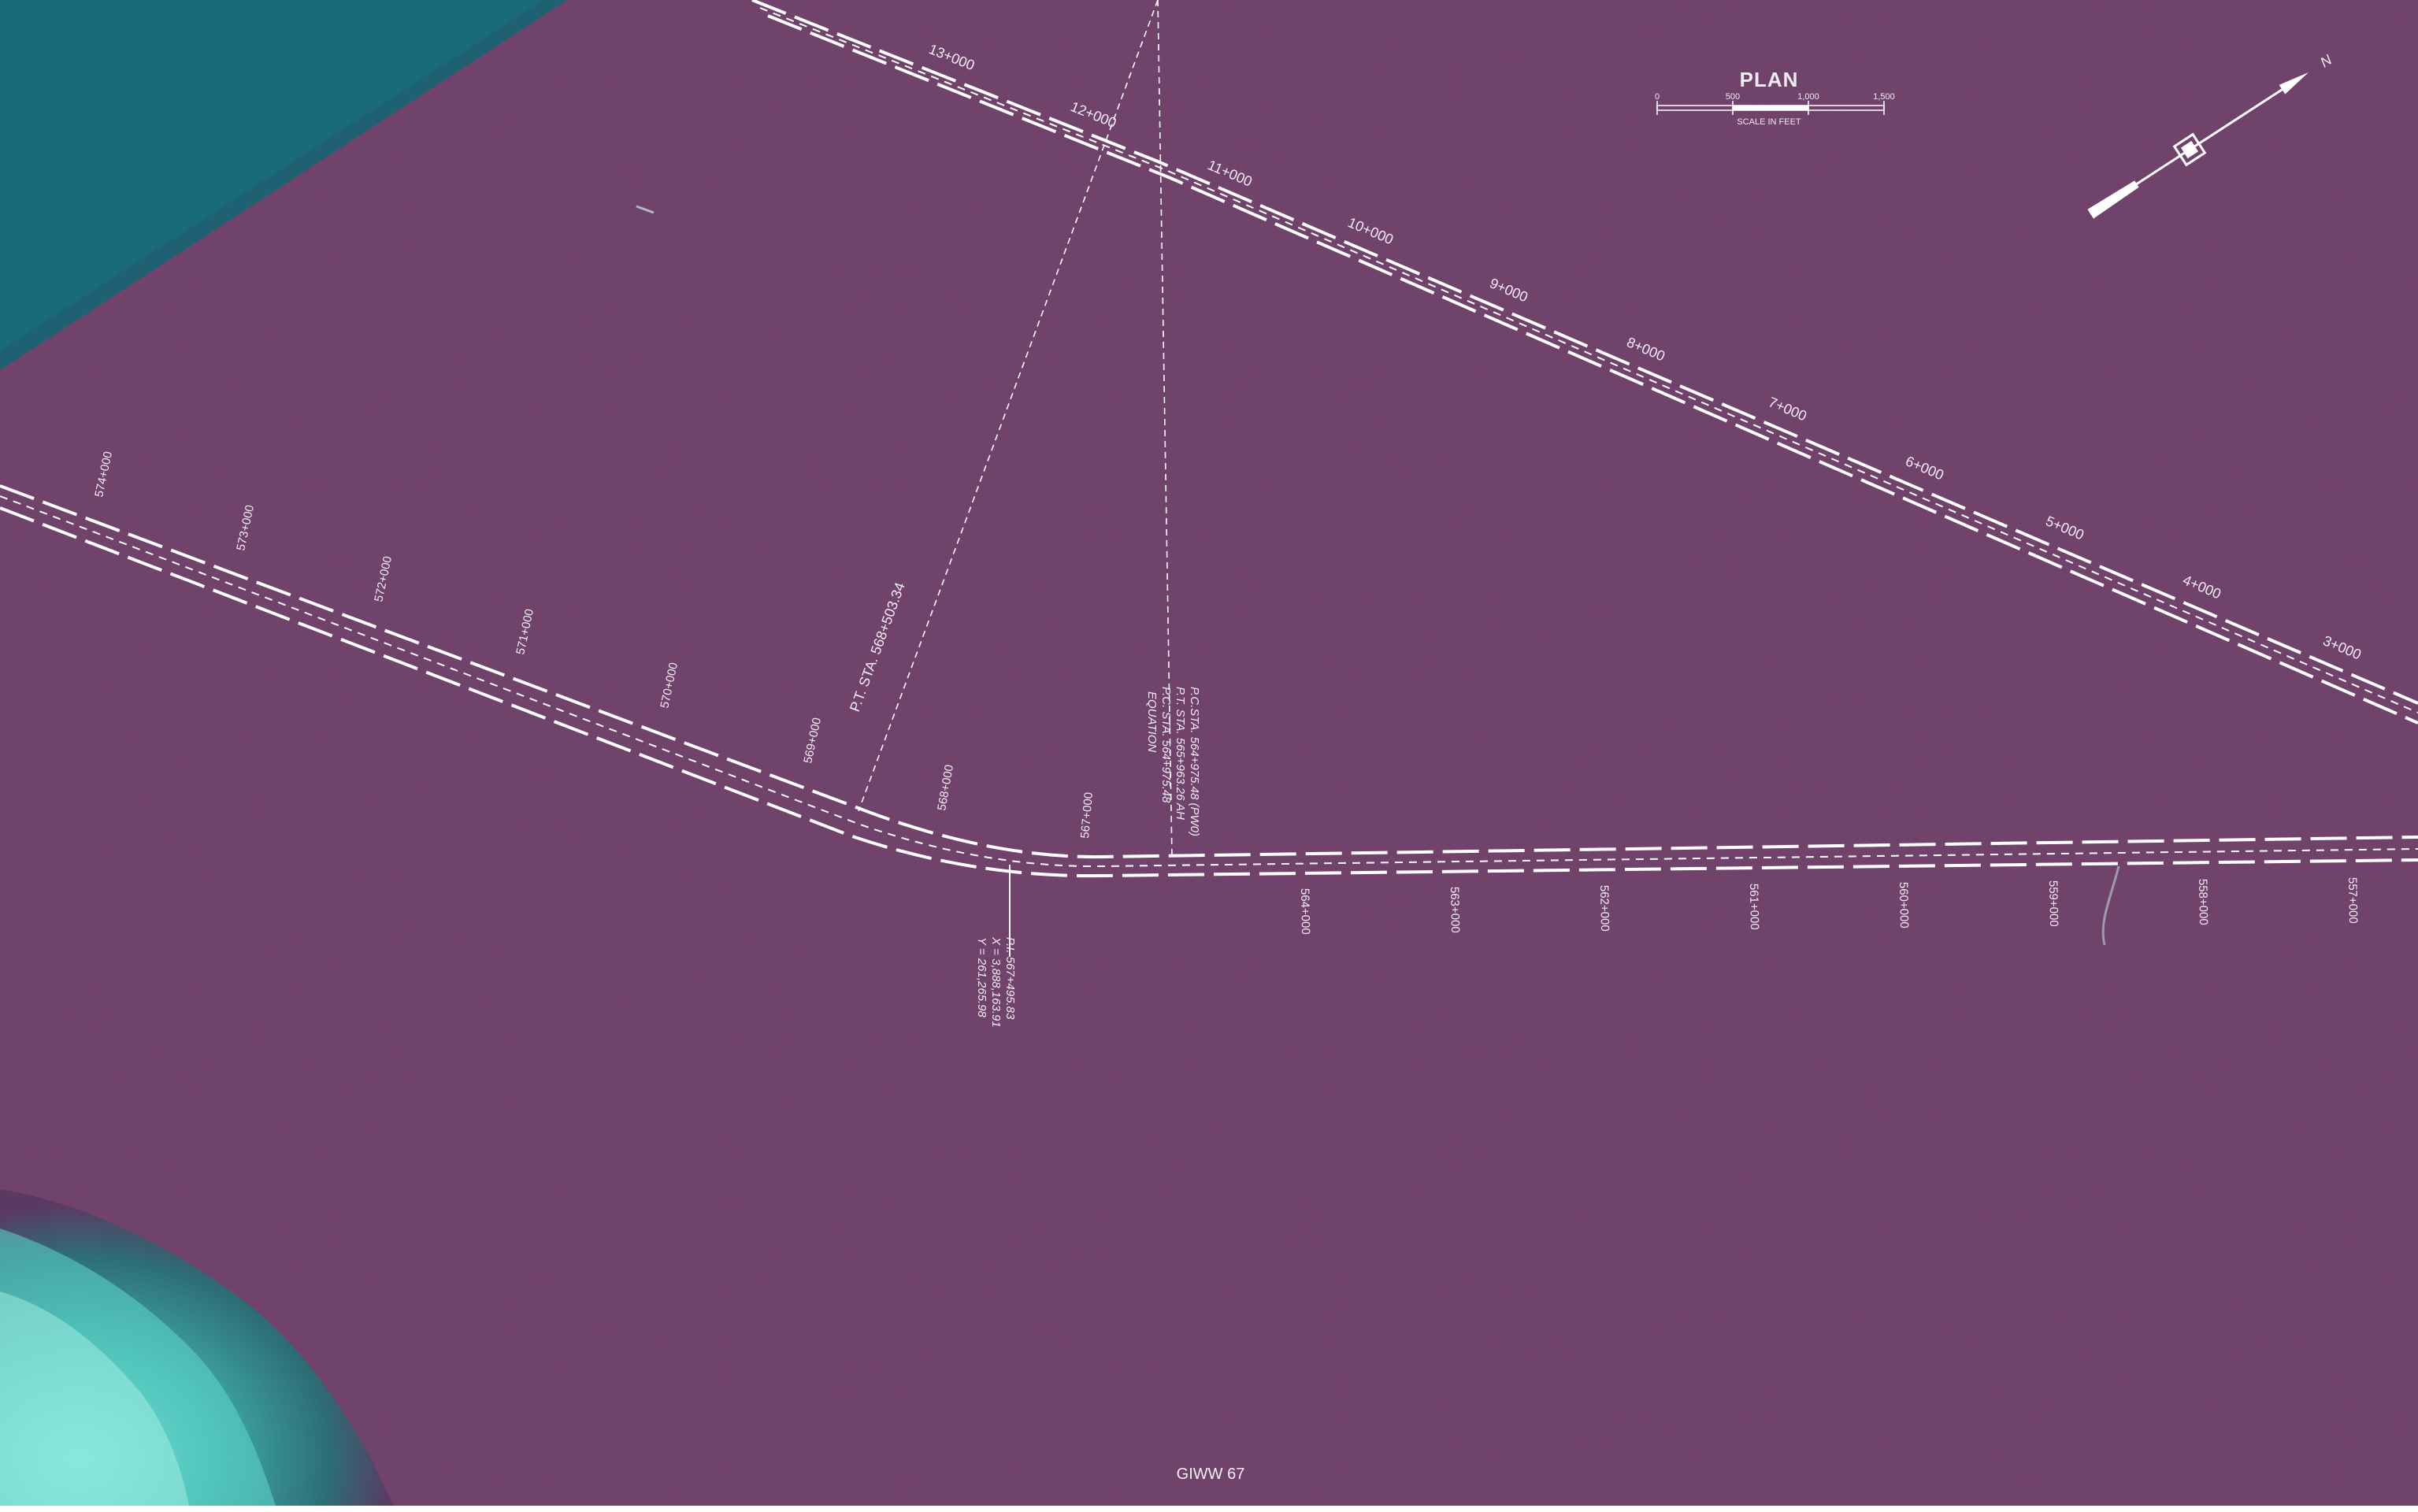  I want to click on station-label-562000: 562+000, so click(1604, 908).